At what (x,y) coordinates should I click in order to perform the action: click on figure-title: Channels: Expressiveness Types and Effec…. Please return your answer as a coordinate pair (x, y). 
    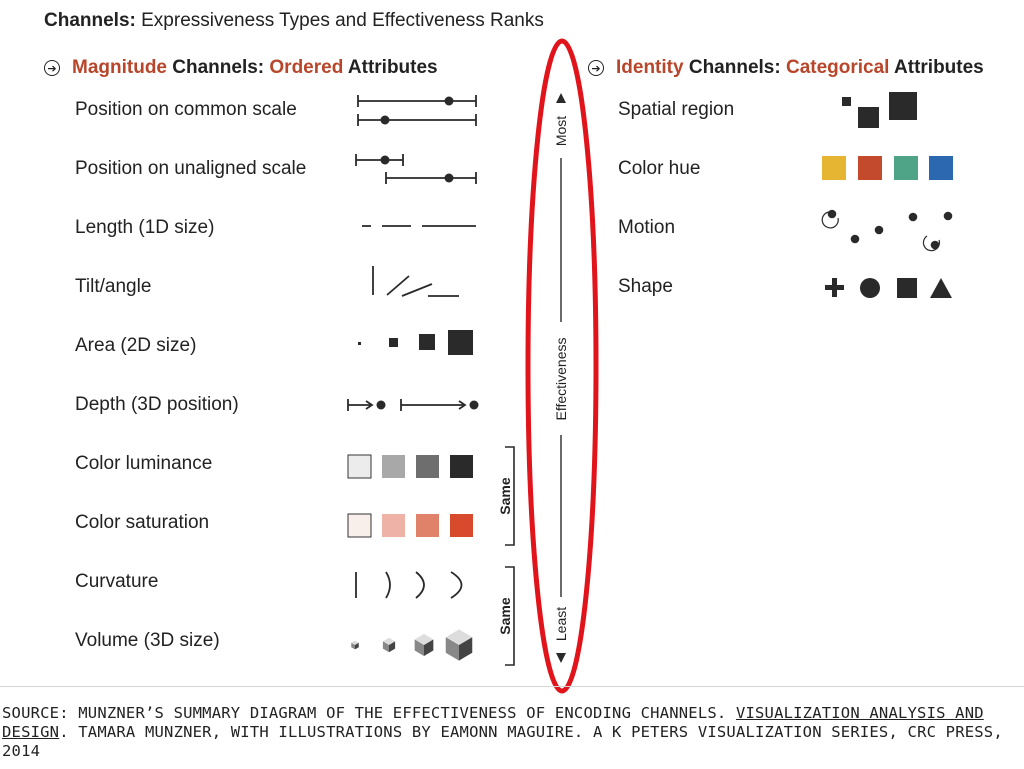
    Looking at the image, I should click on (294, 20).